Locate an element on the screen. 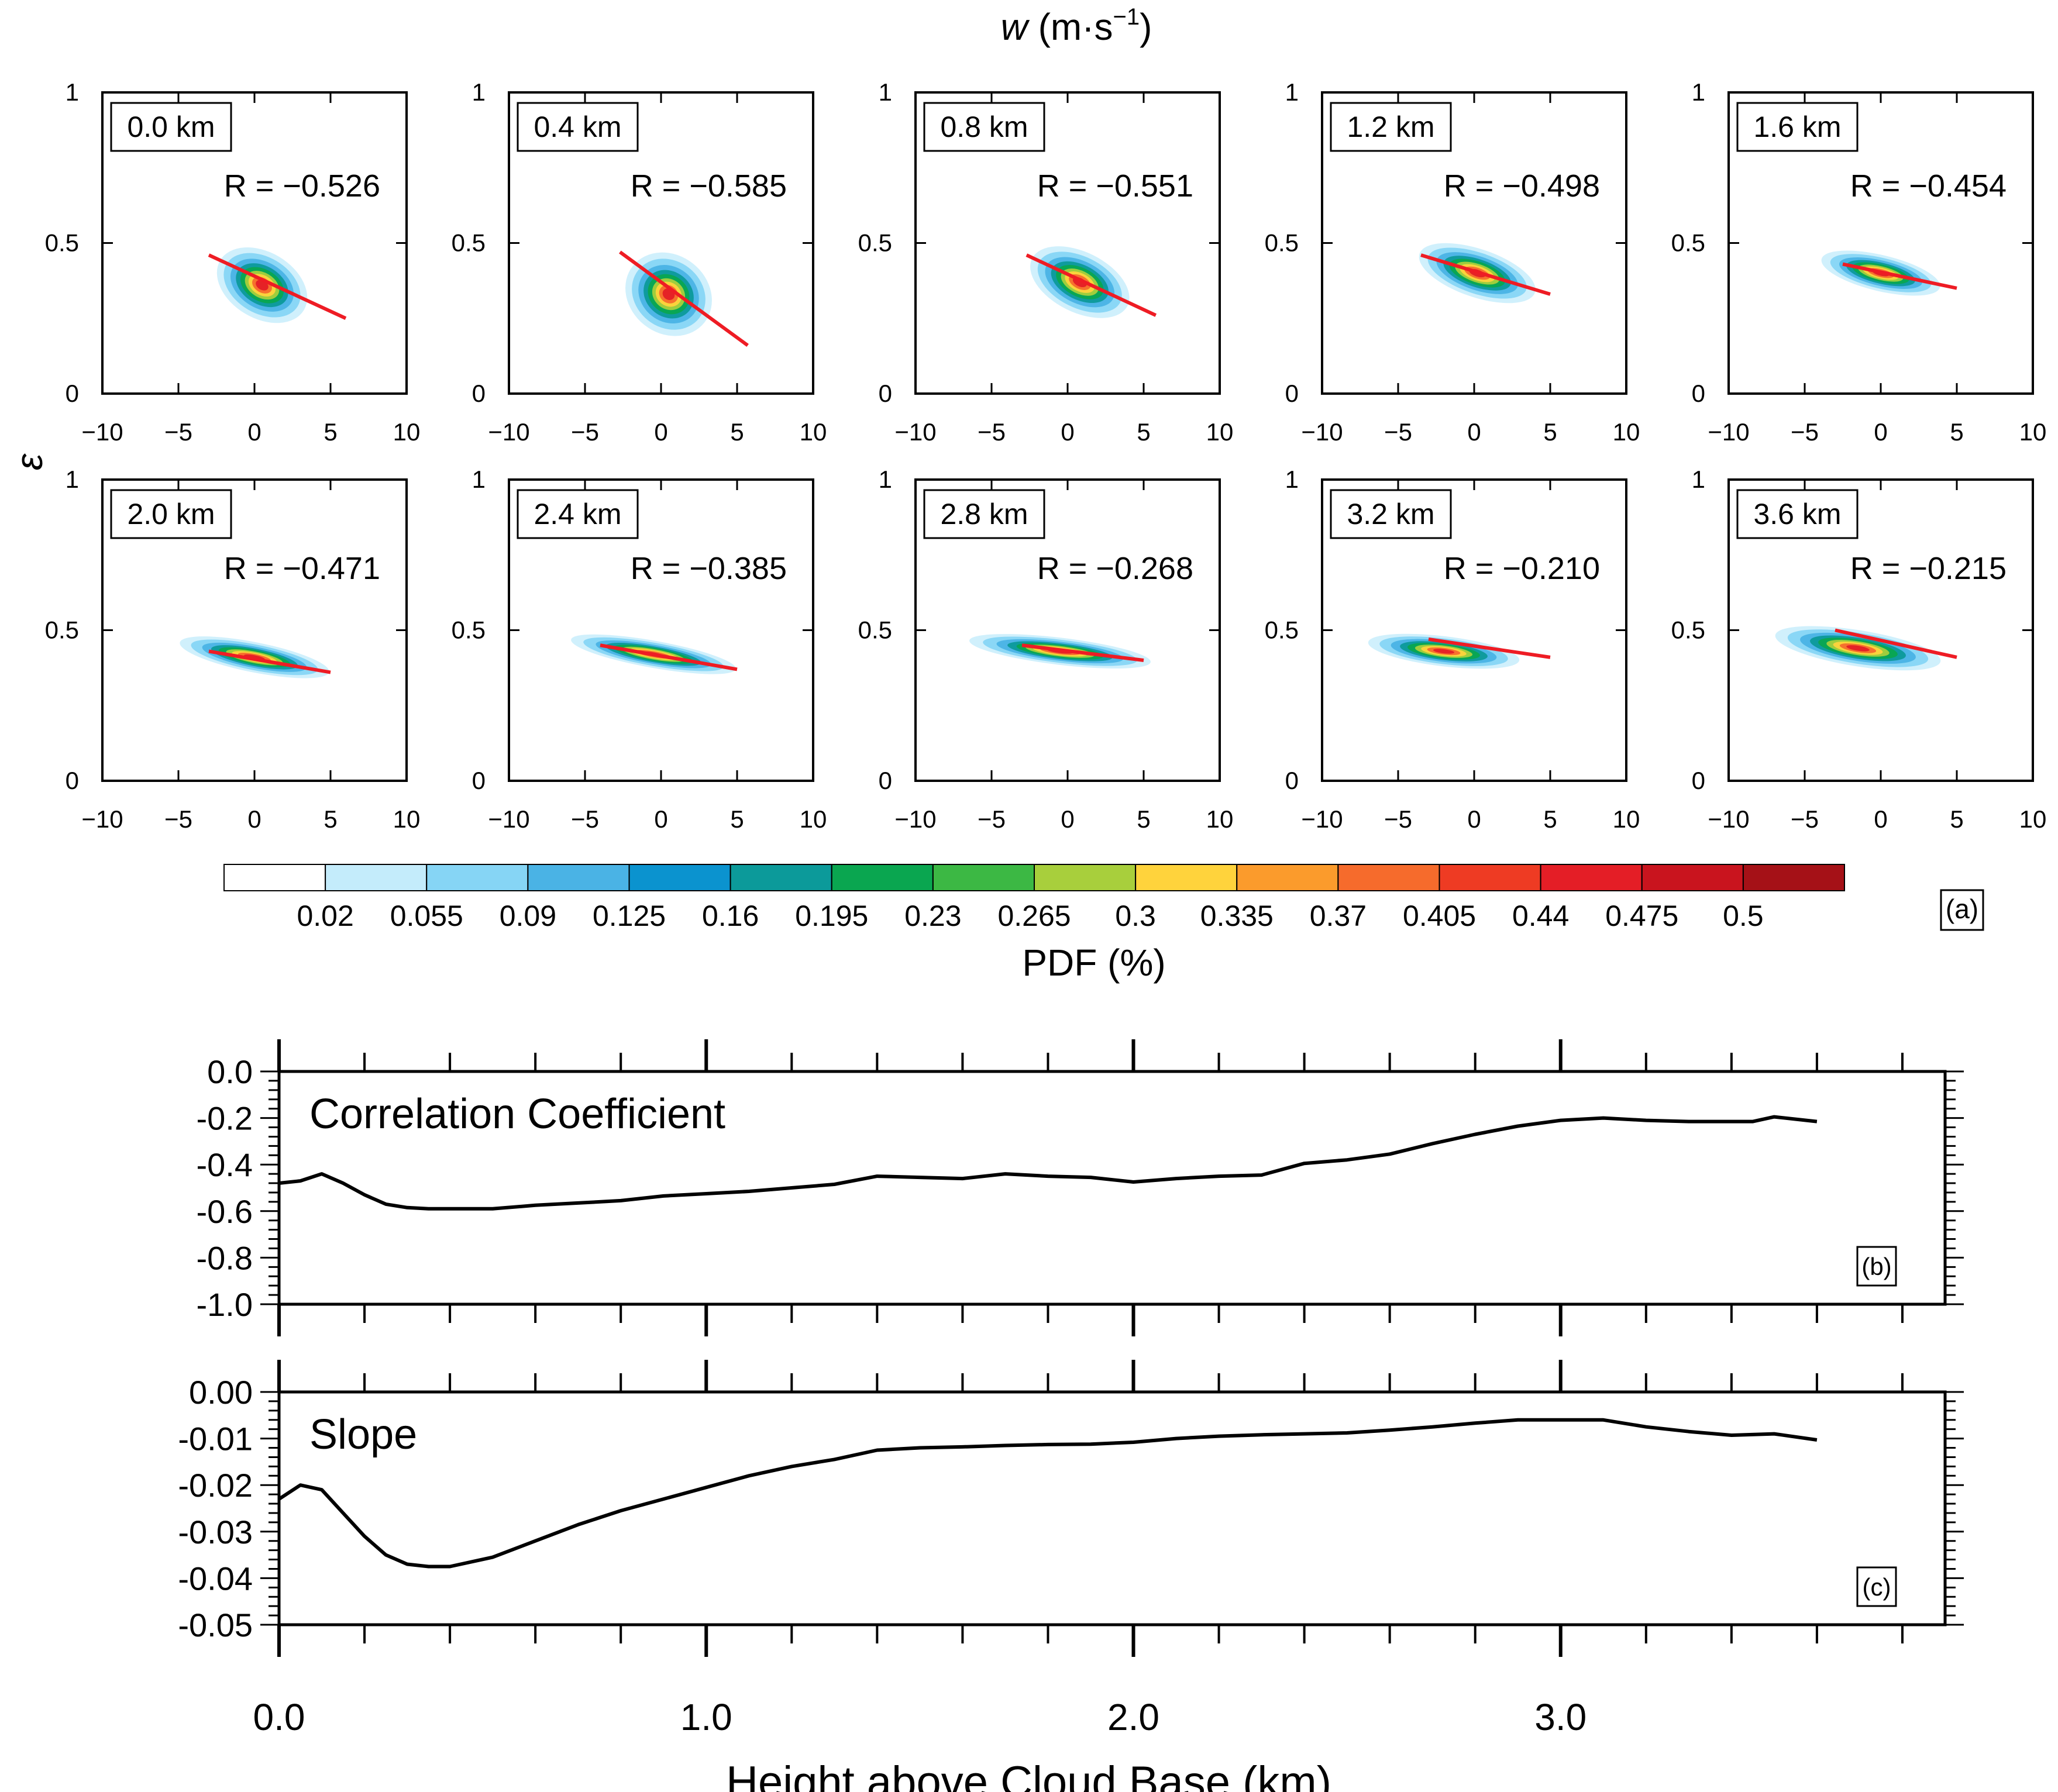  scatter-panel: −10 −5 0 5 10 0 0.5 1 2.0 km R = −0.471 is located at coordinates (233, 650).